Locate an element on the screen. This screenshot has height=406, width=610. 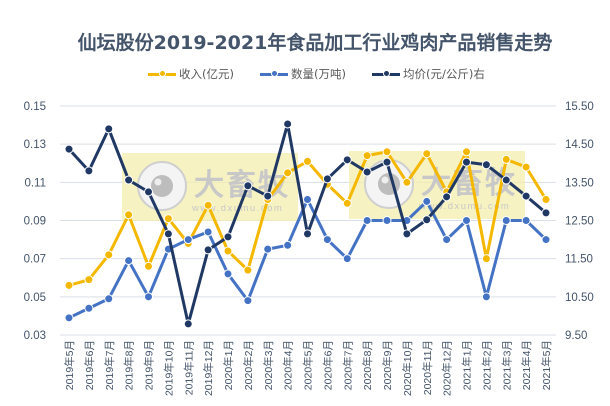
x-axis-tick-label: 2019年5月 is located at coordinates (69, 365).